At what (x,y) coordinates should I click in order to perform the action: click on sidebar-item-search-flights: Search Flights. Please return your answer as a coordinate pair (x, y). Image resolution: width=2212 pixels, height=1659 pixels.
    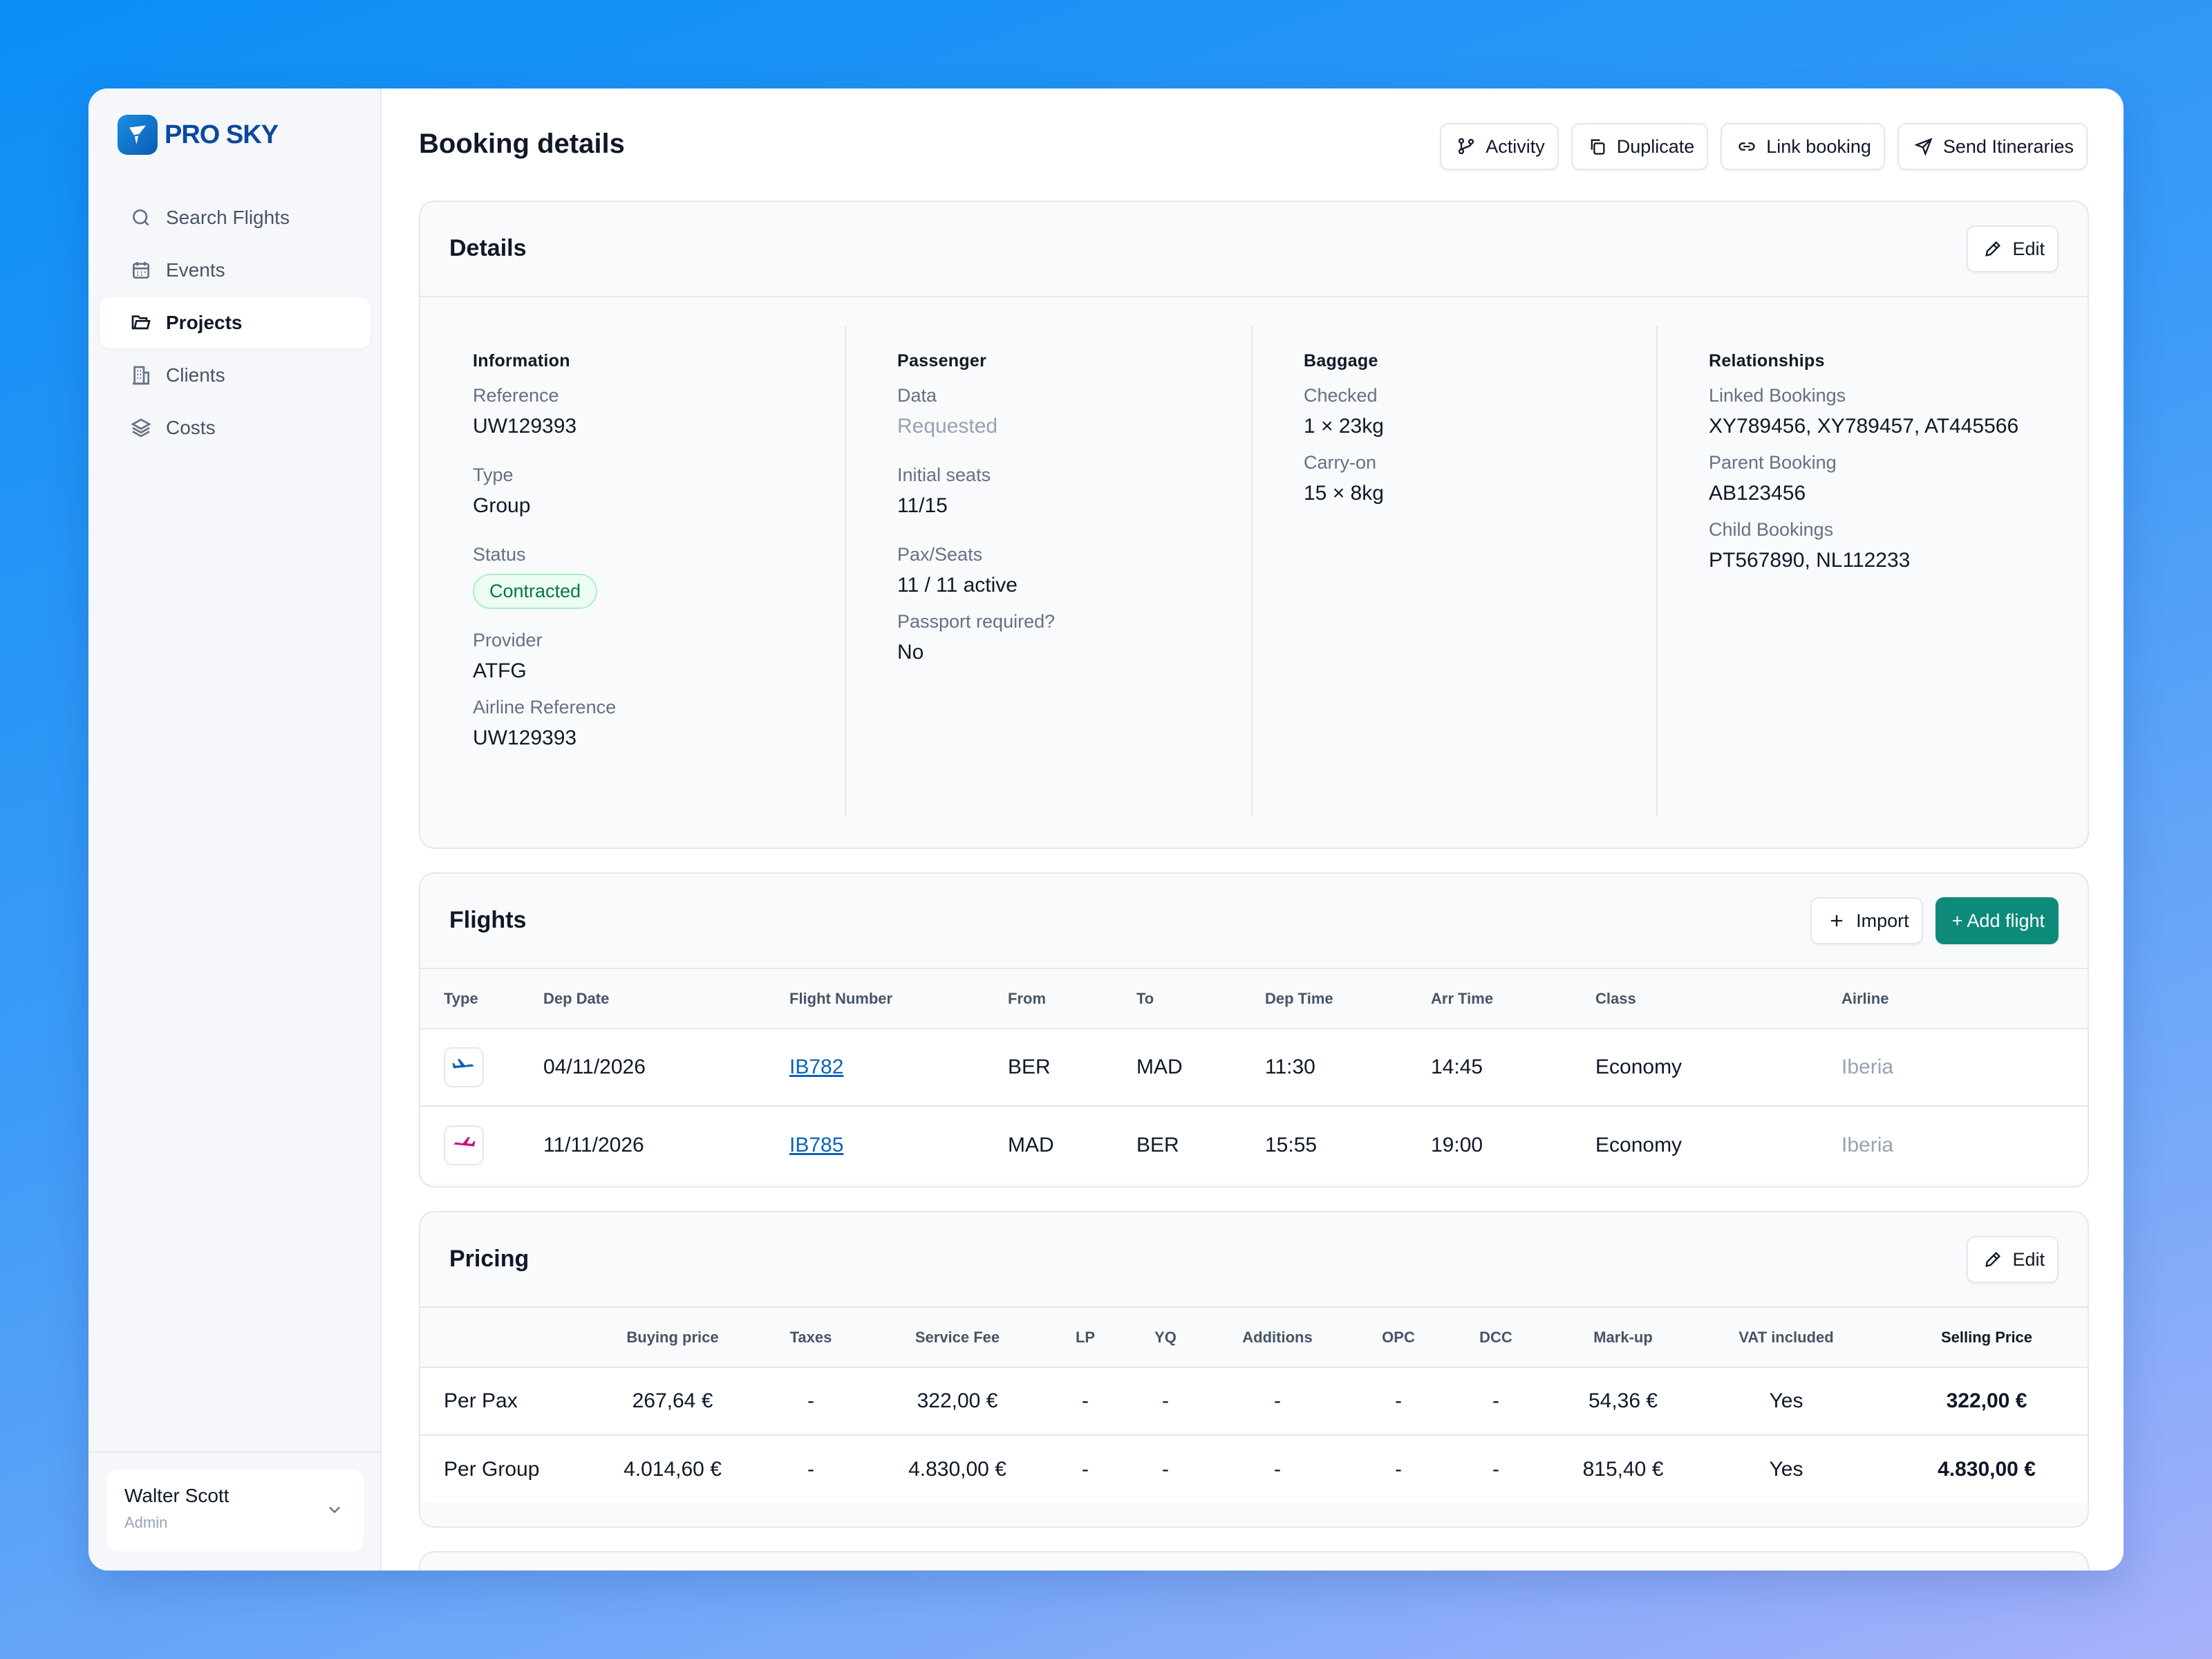
    Looking at the image, I should click on (235, 218).